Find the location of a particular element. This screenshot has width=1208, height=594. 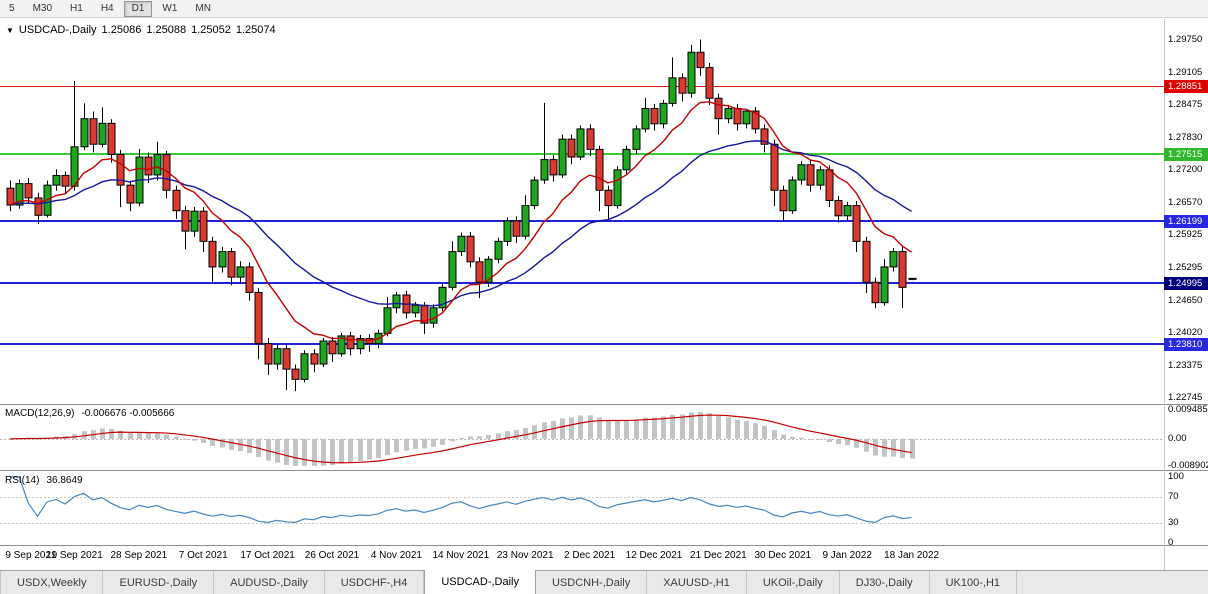

chart-tab-usdcad-daily: USDCAD-,Daily is located at coordinates (480, 582).